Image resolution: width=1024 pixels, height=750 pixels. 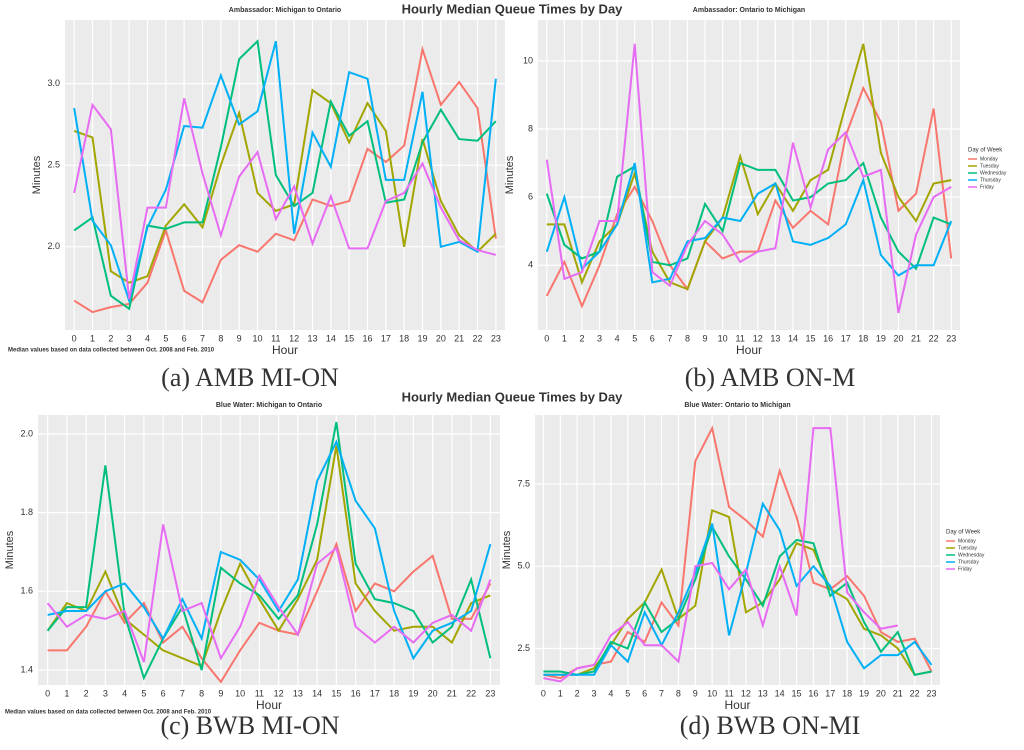 What do you see at coordinates (26, 591) in the screenshot?
I see `y-tick-label: 1.6` at bounding box center [26, 591].